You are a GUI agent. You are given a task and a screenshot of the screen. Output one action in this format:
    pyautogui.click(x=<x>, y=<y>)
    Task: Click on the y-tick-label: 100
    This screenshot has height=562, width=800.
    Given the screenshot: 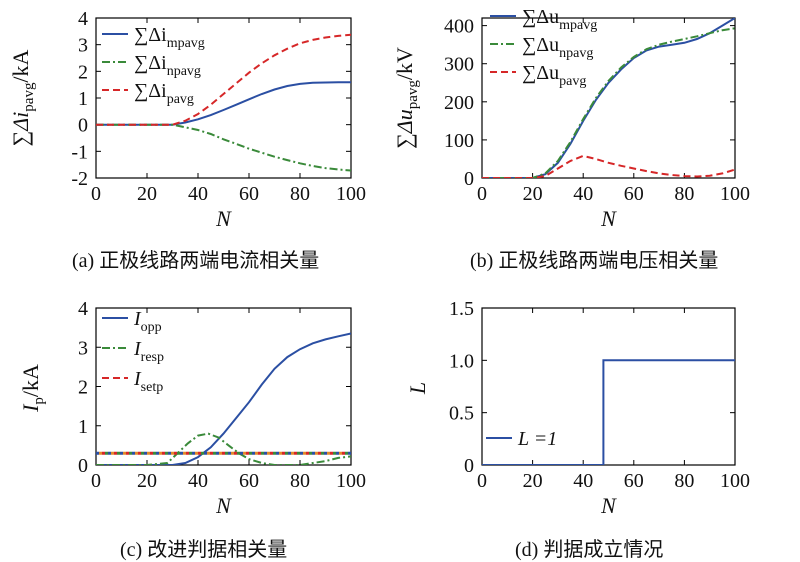 What is the action you would take?
    pyautogui.click(x=459, y=141)
    